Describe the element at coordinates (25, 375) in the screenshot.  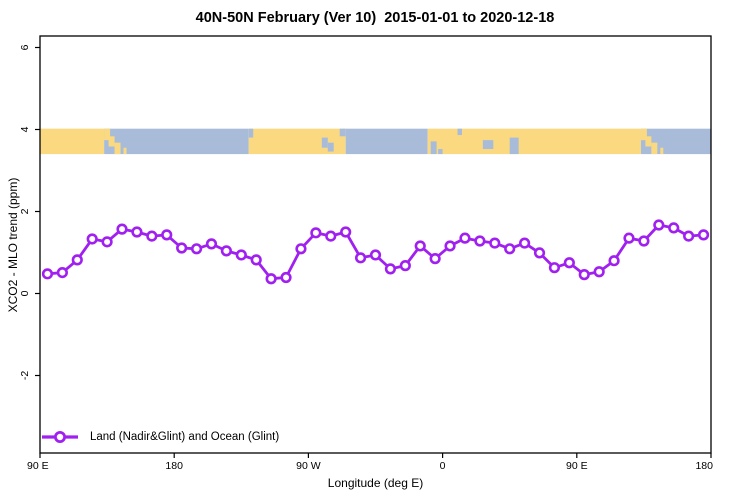
I see `y-tick-label: -2` at that location.